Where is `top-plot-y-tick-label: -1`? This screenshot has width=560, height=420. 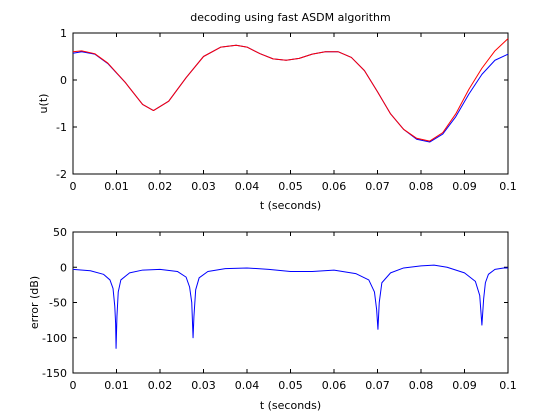
top-plot-y-tick-label: -1 is located at coordinates (61, 127).